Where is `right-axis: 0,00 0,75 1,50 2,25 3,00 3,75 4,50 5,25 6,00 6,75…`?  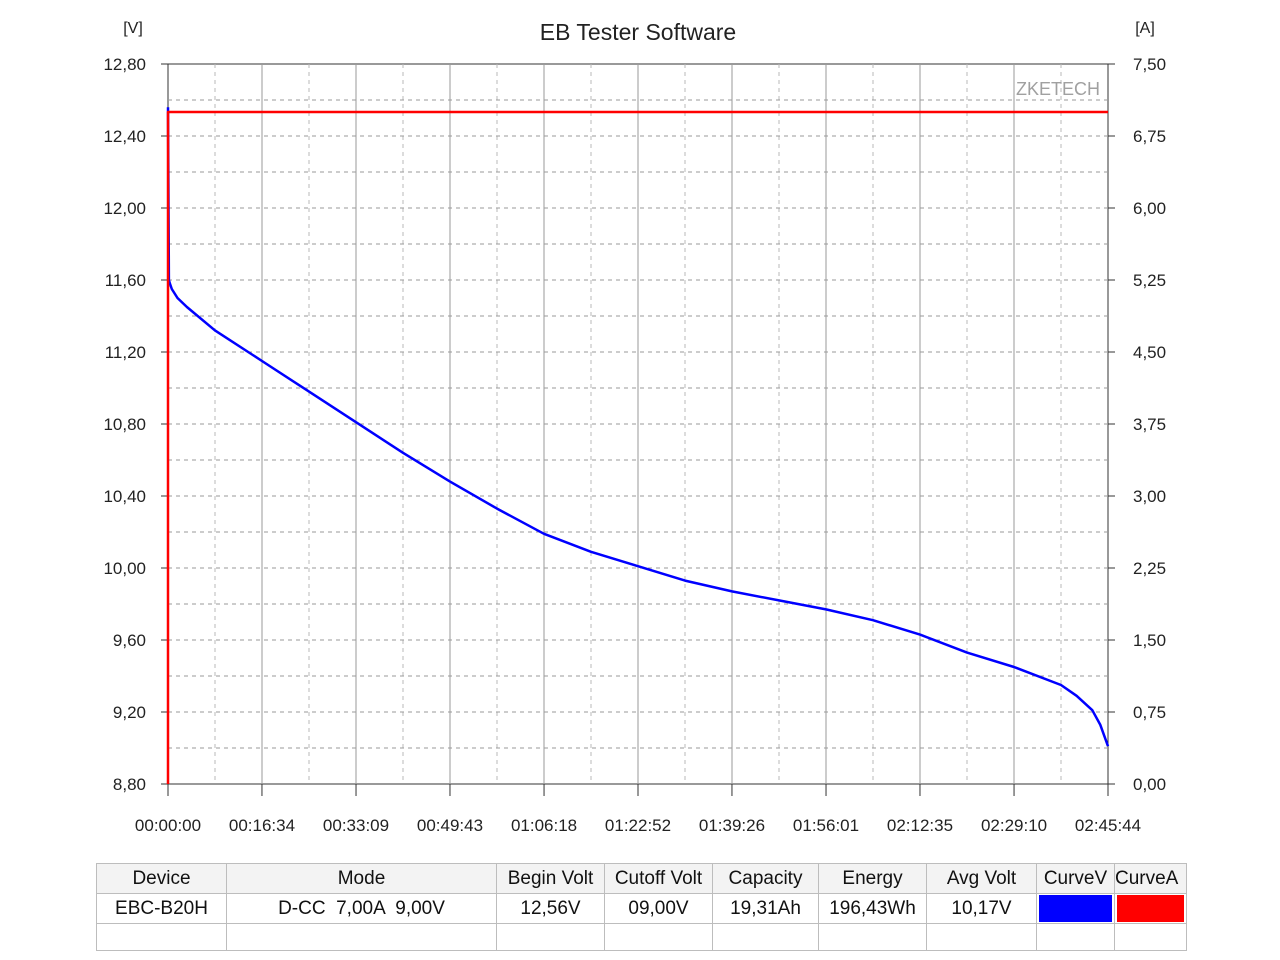
right-axis: 0,00 0,75 1,50 2,25 3,00 3,75 4,50 5,25 6,00 6,75… is located at coordinates (1137, 424).